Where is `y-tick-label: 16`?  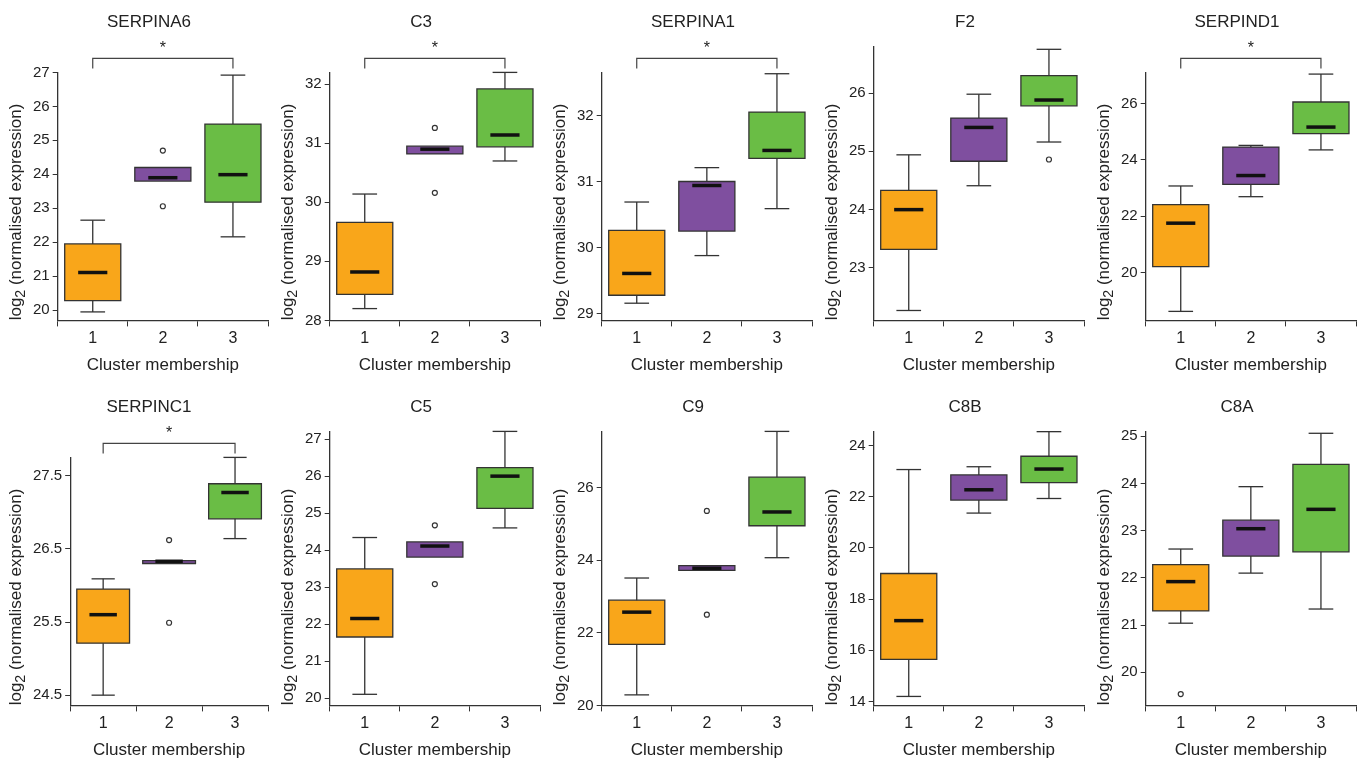 y-tick-label: 16 is located at coordinates (857, 649).